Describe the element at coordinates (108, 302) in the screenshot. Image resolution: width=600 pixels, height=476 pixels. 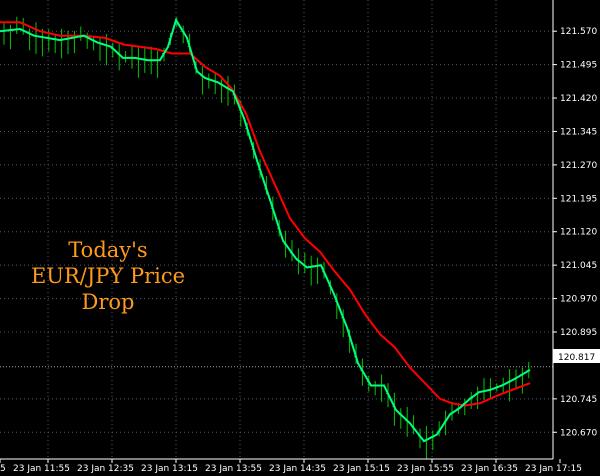
I see `annotation-line-3: Drop` at that location.